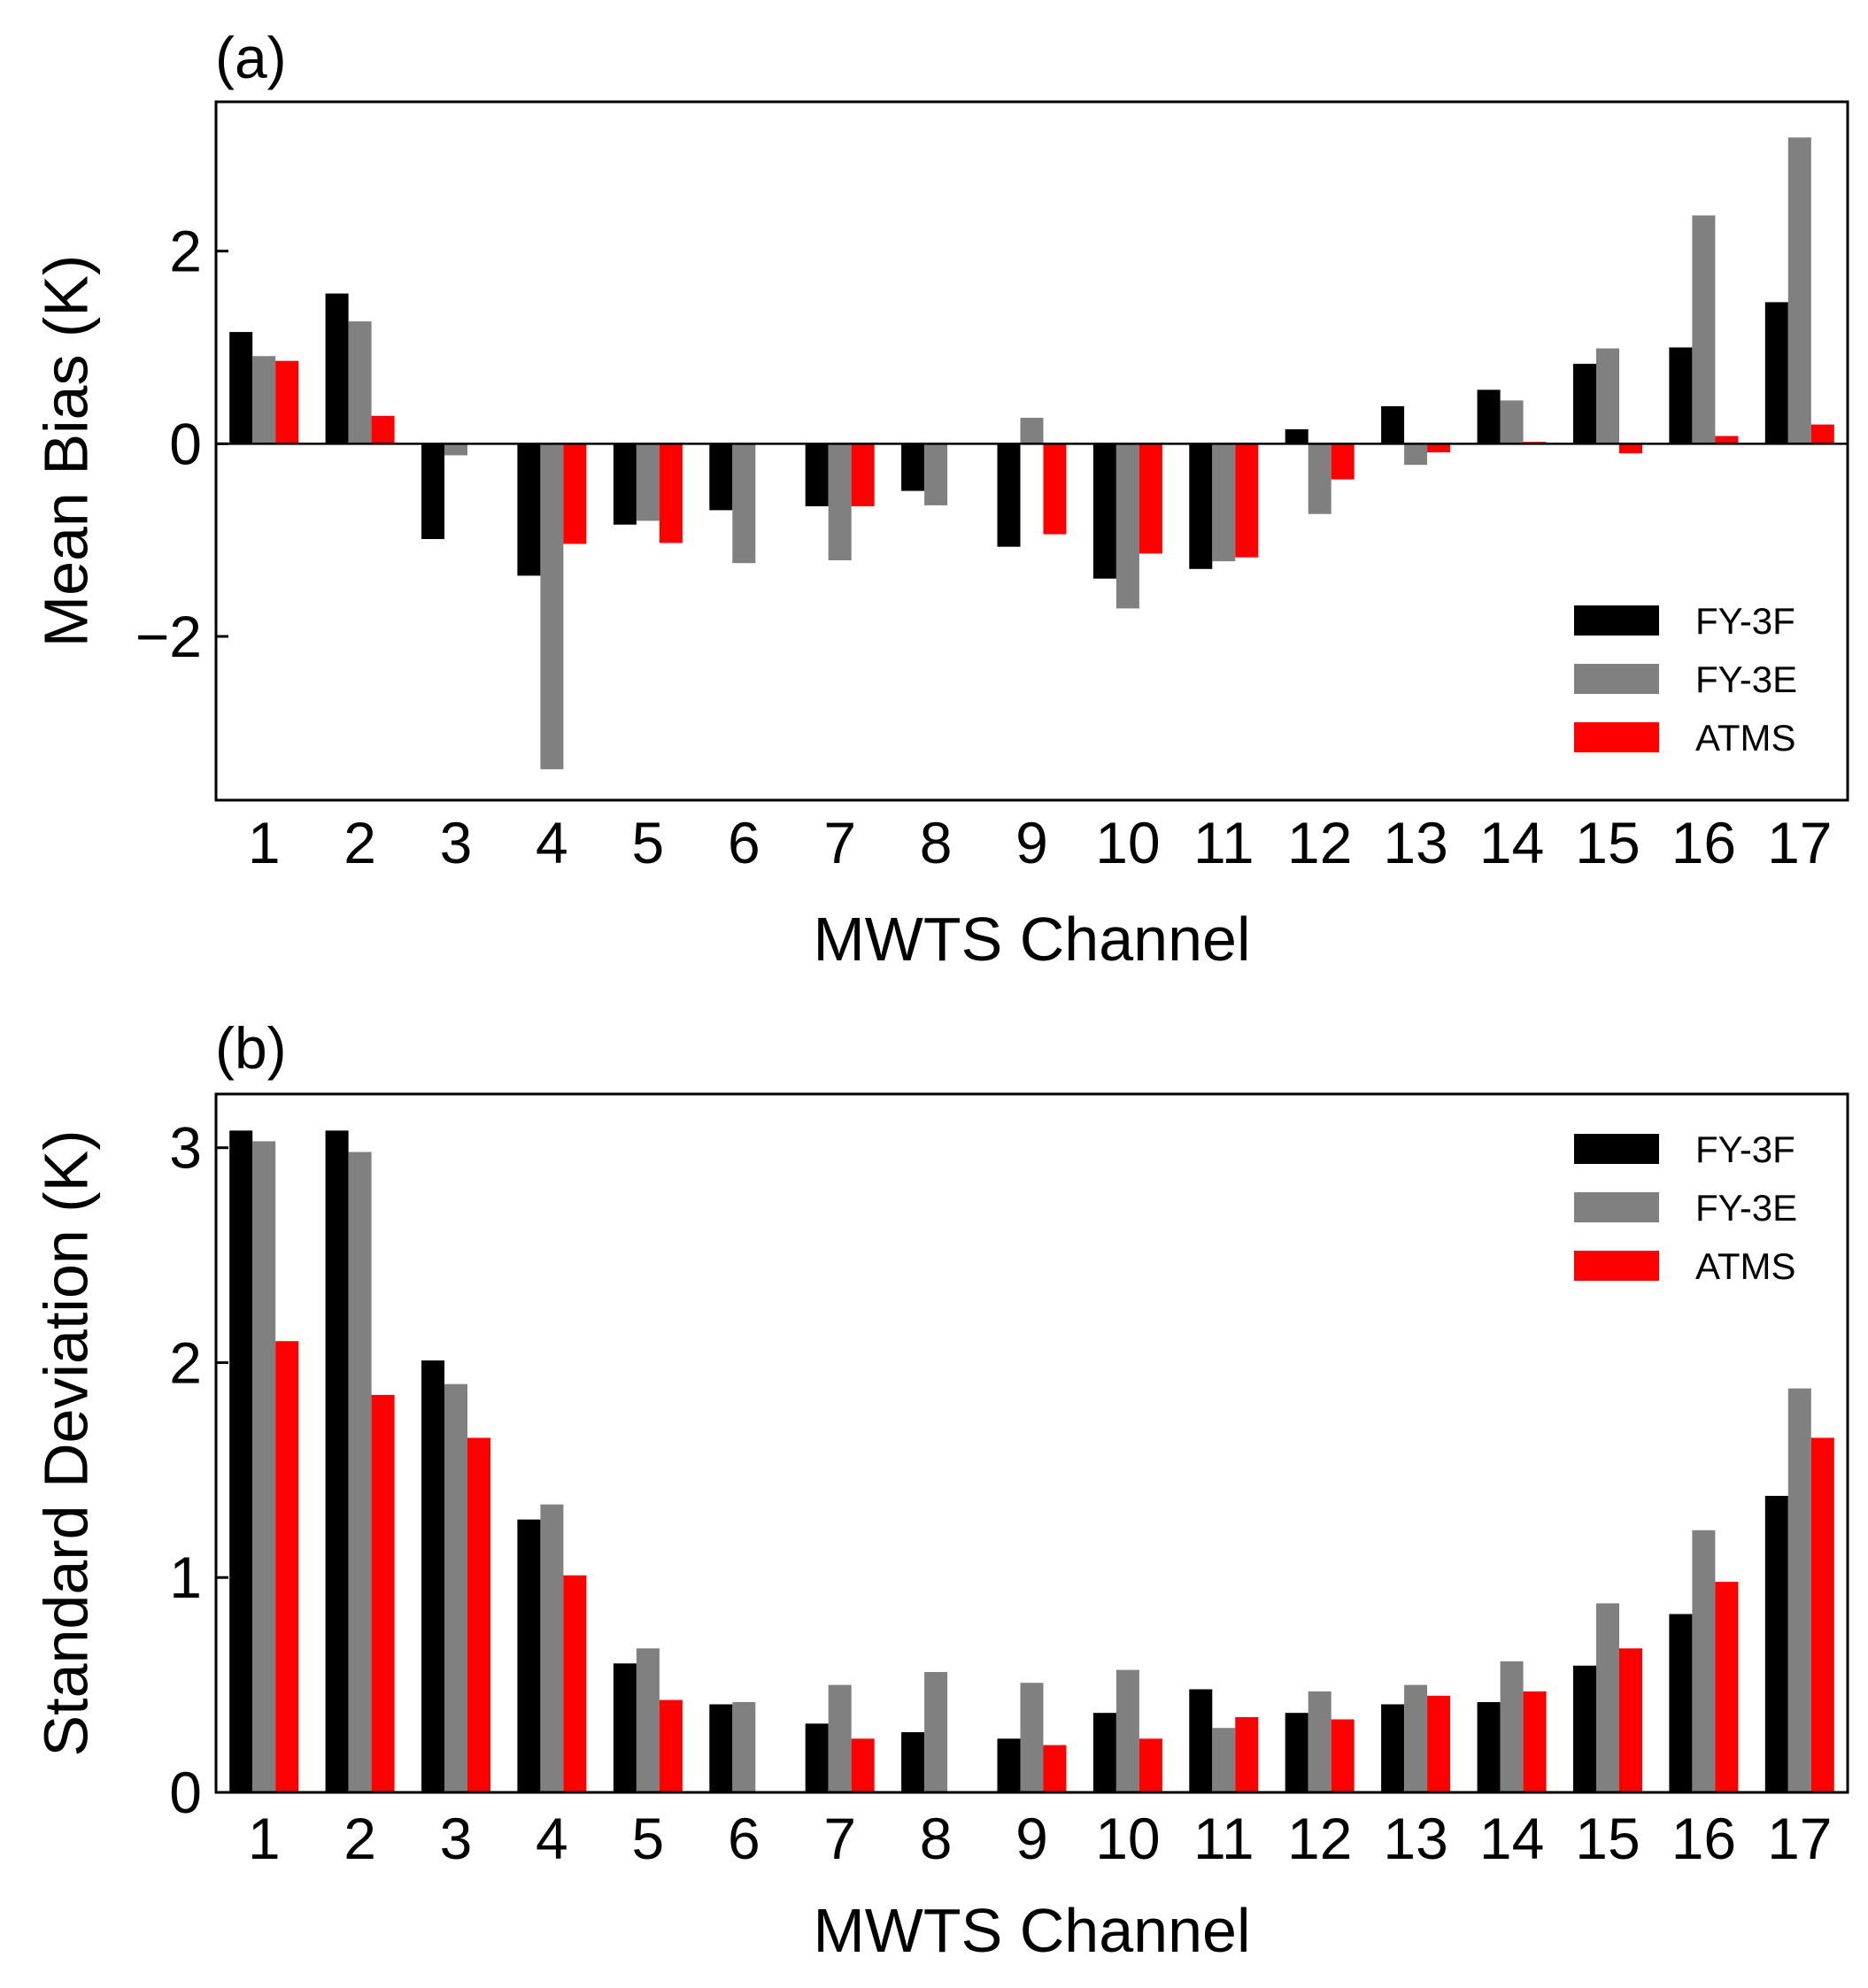 This screenshot has height=1988, width=1868. I want to click on panel-b-bar-fy-3e-ch4, so click(552, 1648).